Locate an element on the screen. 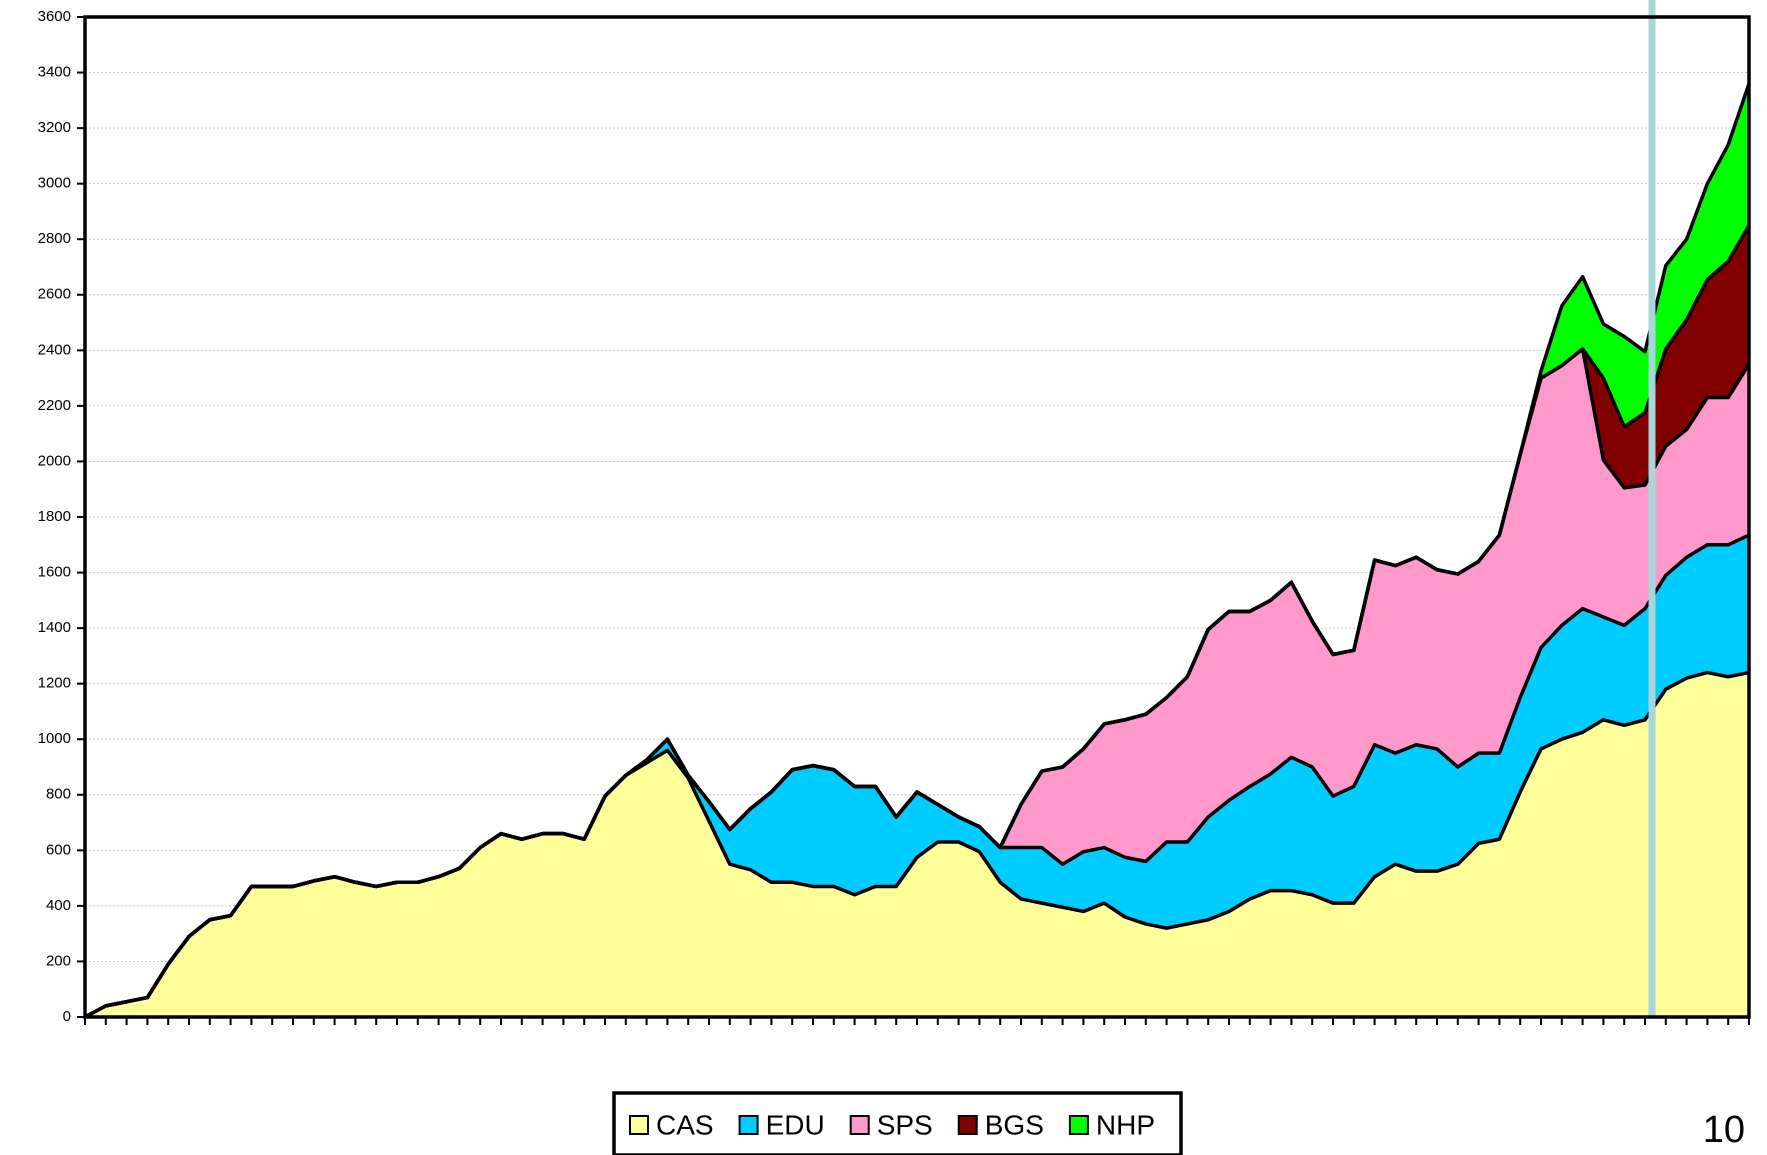 This screenshot has width=1767, height=1155. y-tick-label: 600 is located at coordinates (58, 849).